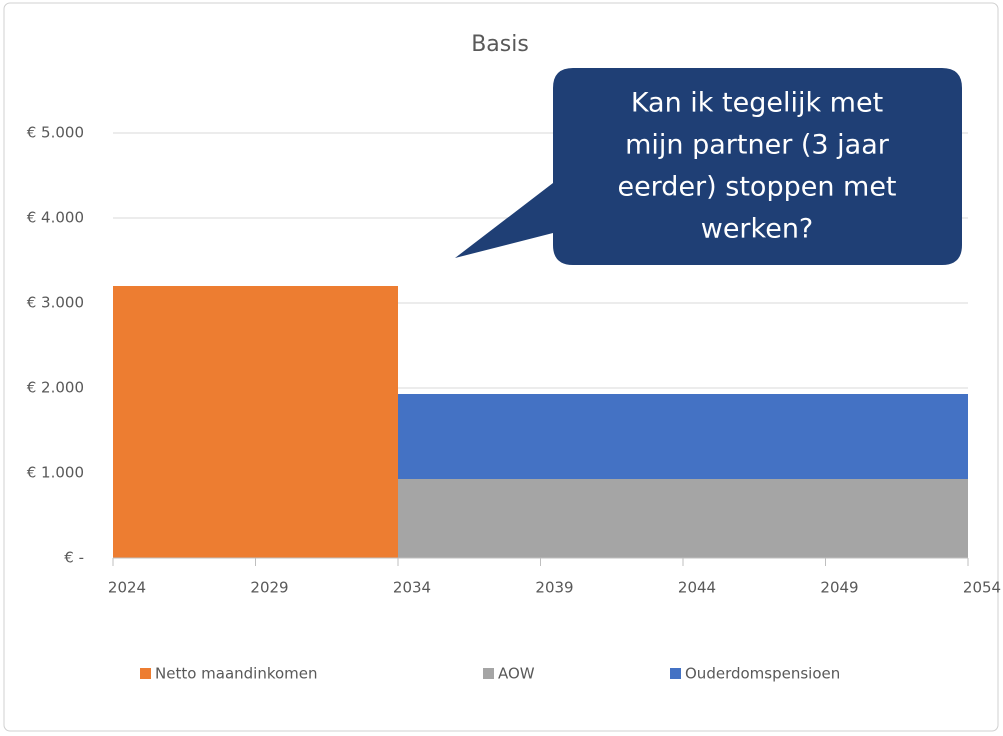 This screenshot has width=1003, height=736. What do you see at coordinates (554, 588) in the screenshot?
I see `x-tick-label: 2039` at bounding box center [554, 588].